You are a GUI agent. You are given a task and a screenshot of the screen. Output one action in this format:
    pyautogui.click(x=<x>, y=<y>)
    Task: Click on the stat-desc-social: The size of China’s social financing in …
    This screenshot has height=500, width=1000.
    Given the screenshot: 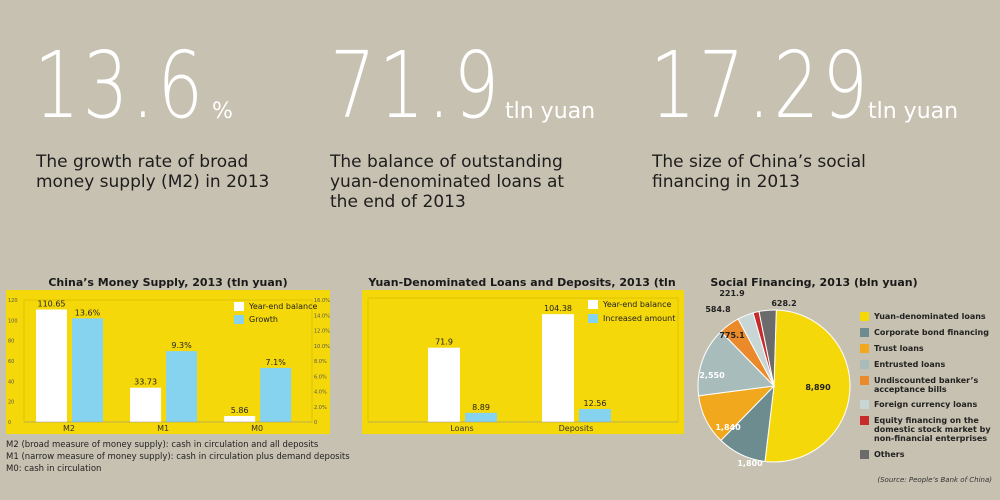 What is the action you would take?
    pyautogui.click(x=759, y=172)
    